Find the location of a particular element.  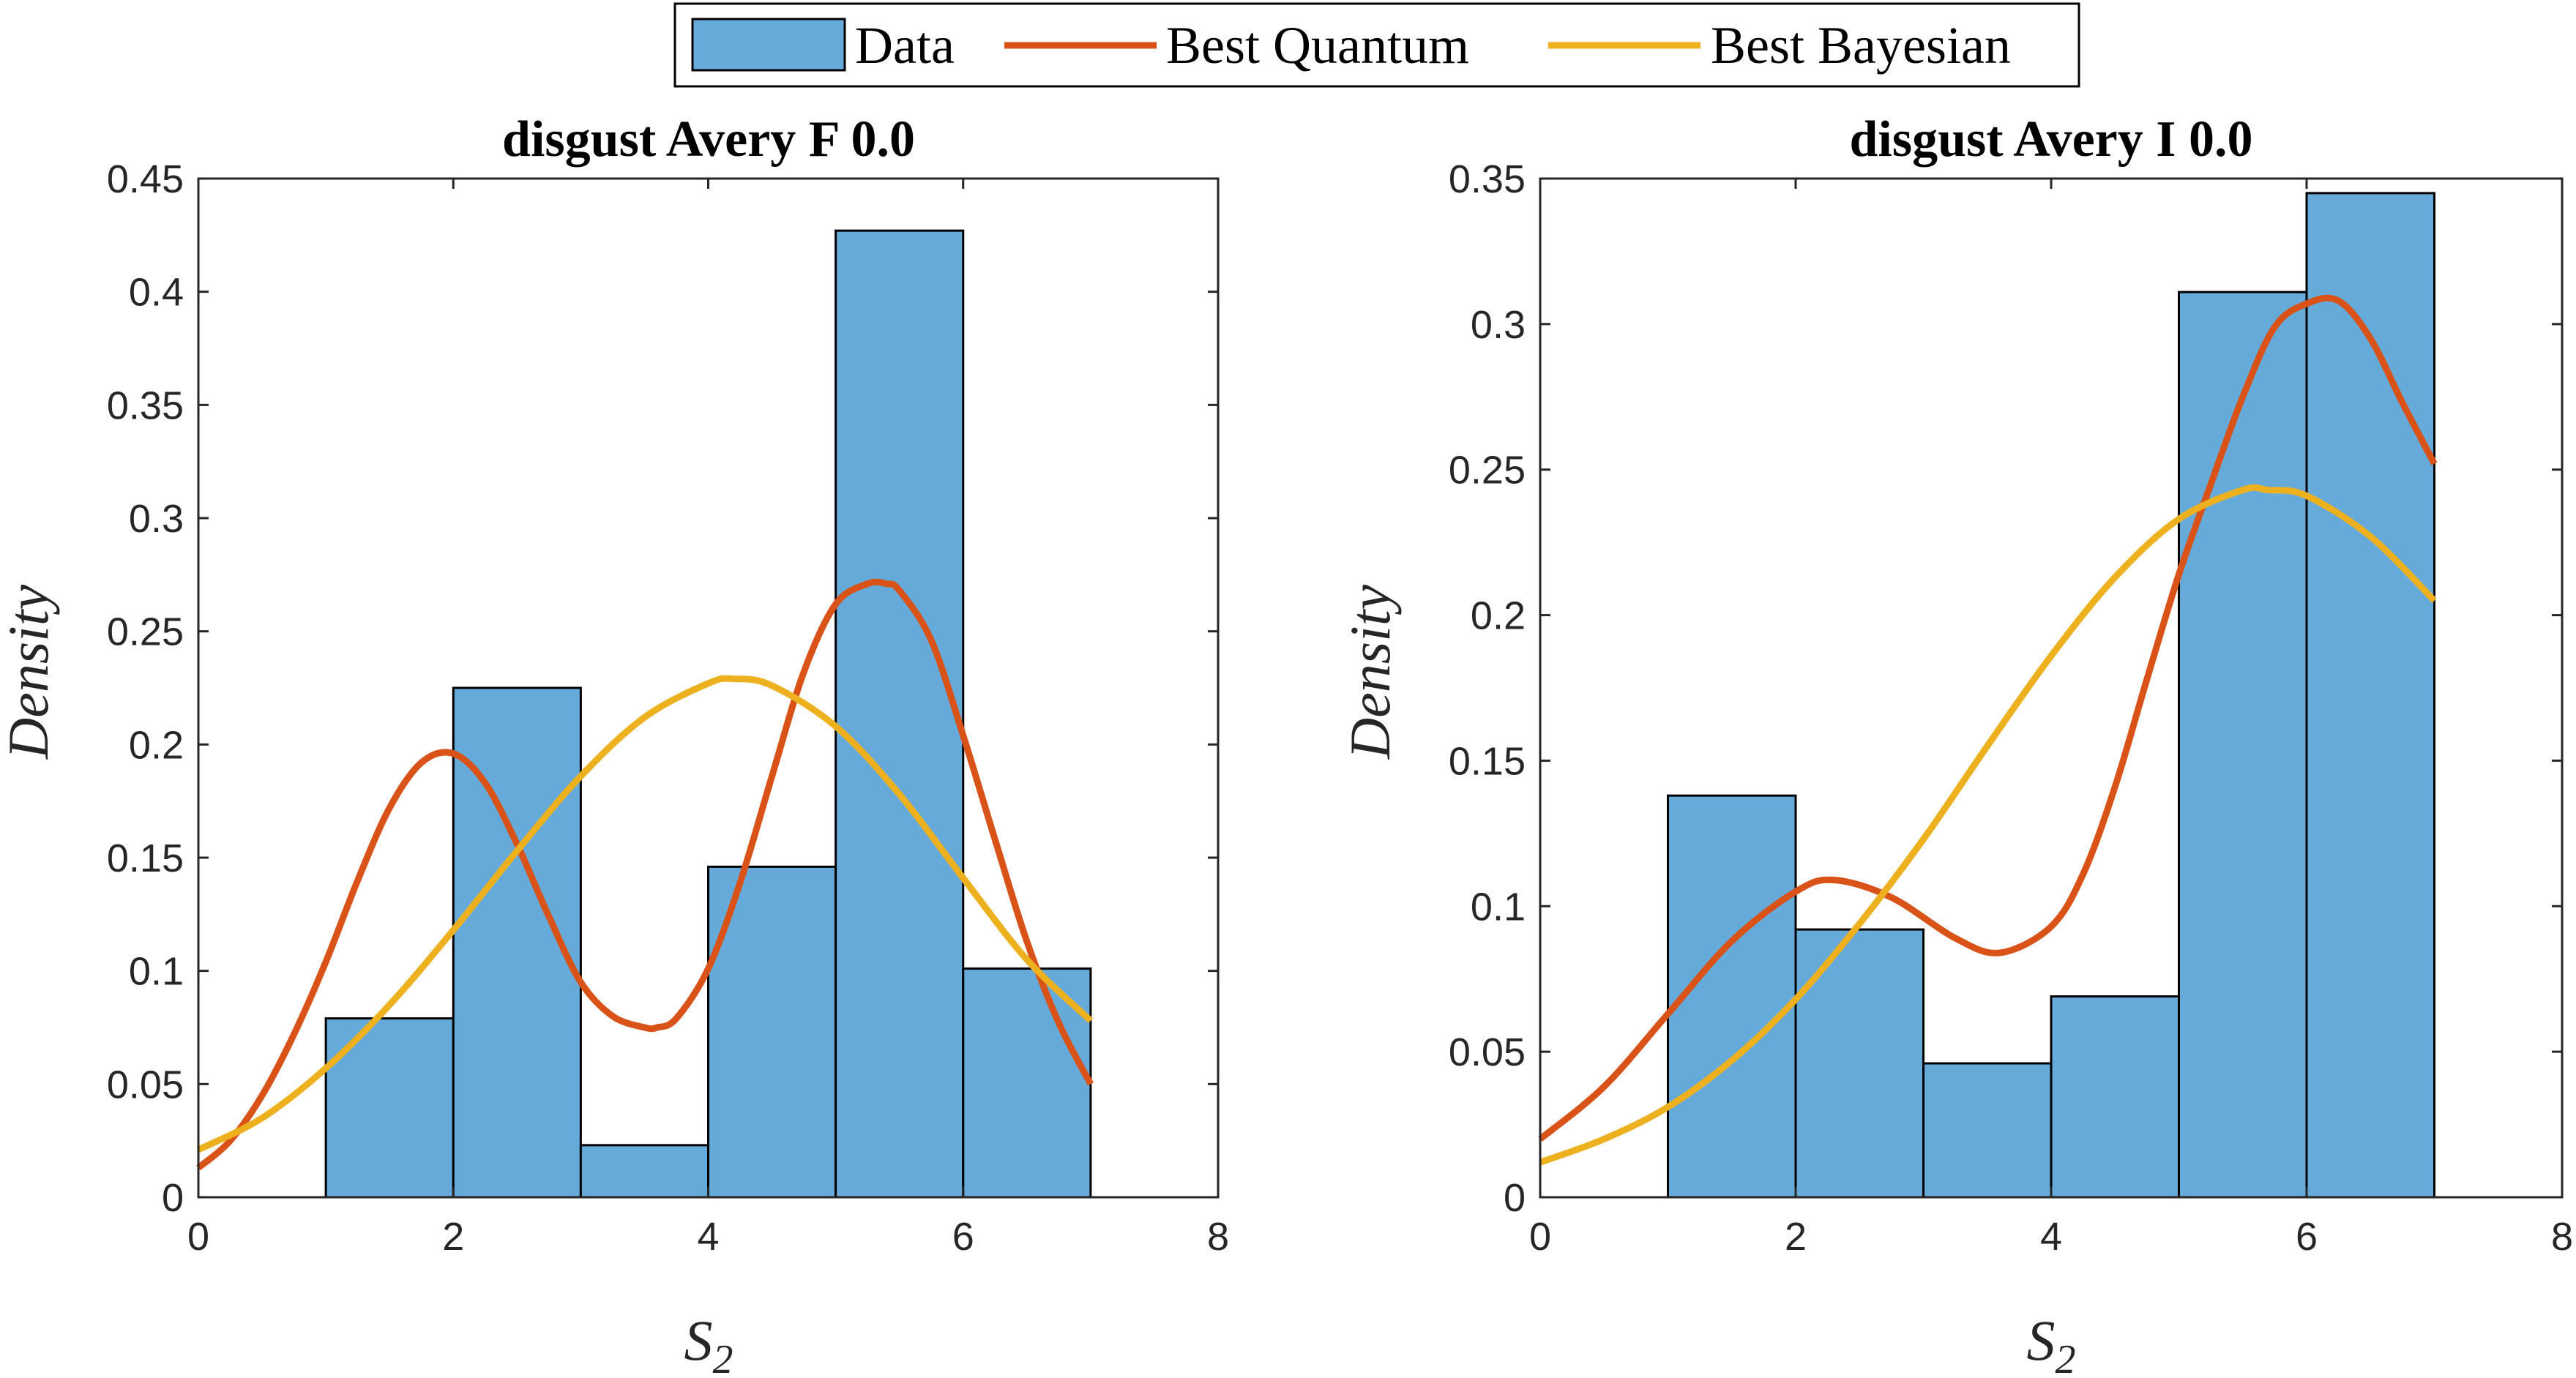

legend: Data Best Quantum Best Bayesian is located at coordinates (1376, 45).